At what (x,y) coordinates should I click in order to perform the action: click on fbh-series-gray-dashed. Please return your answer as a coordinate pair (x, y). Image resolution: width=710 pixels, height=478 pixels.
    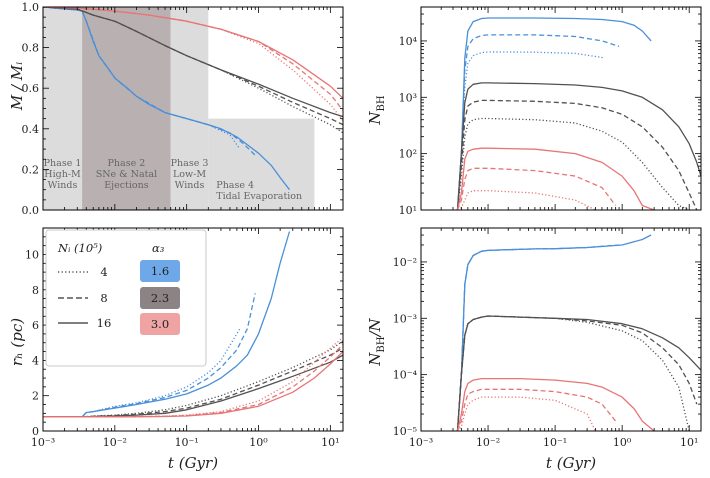
    Looking at the image, I should click on (577, 373).